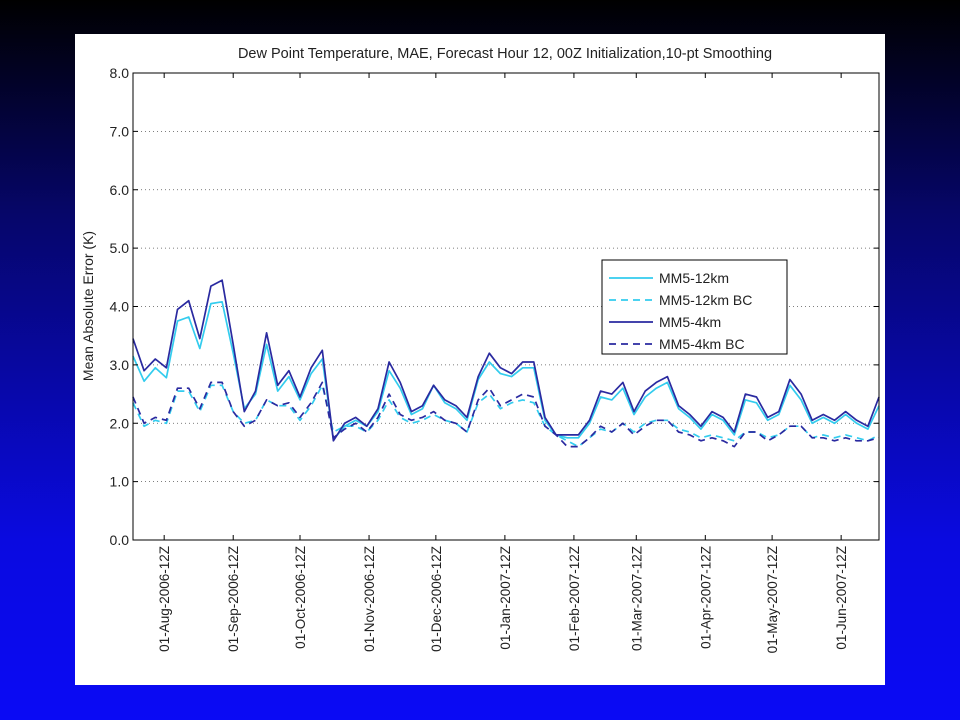  Describe the element at coordinates (120, 540) in the screenshot. I see `y-tick-label: 0.0` at that location.